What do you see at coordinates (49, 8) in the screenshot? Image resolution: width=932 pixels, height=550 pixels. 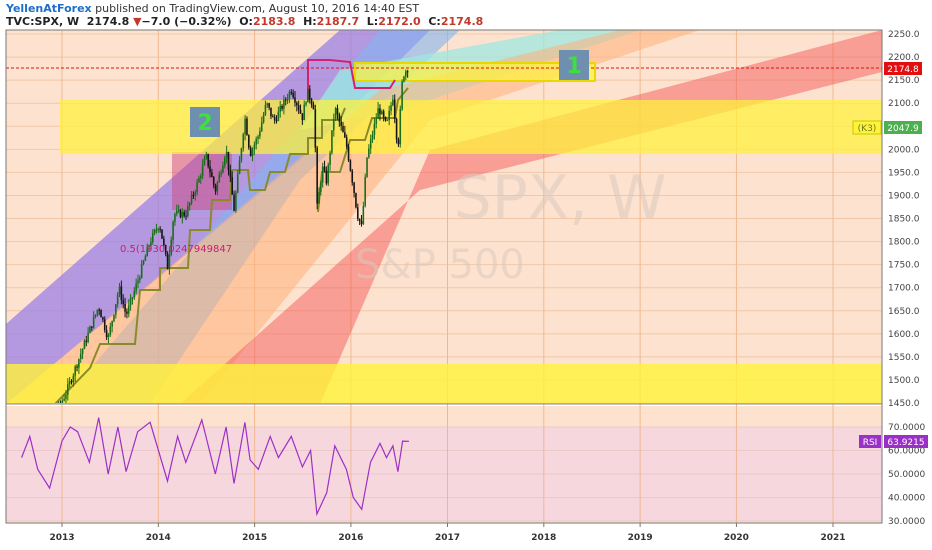 I see `author-link: YellenAtForex` at bounding box center [49, 8].